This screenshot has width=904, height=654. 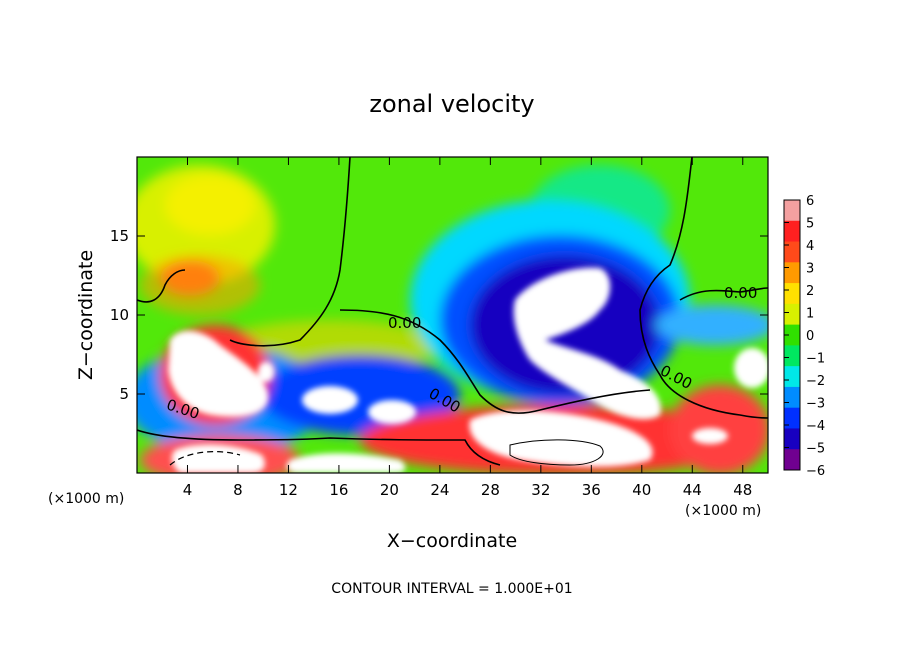 What do you see at coordinates (86, 499) in the screenshot?
I see `x-unit-label-left: (×1000 m)` at bounding box center [86, 499].